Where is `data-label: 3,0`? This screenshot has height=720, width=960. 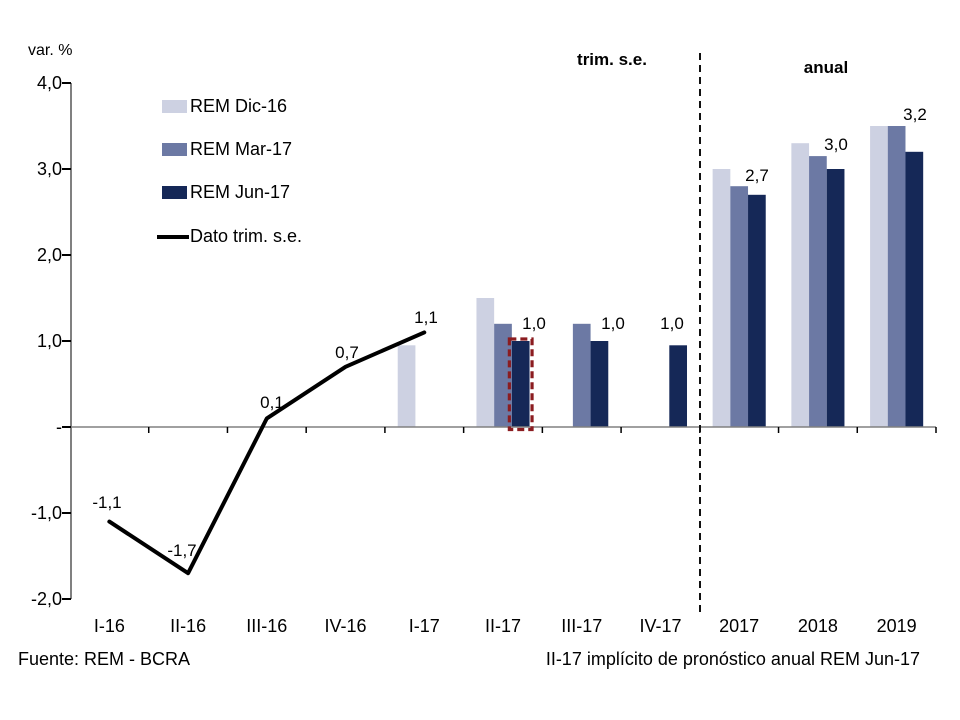 data-label: 3,0 is located at coordinates (836, 144).